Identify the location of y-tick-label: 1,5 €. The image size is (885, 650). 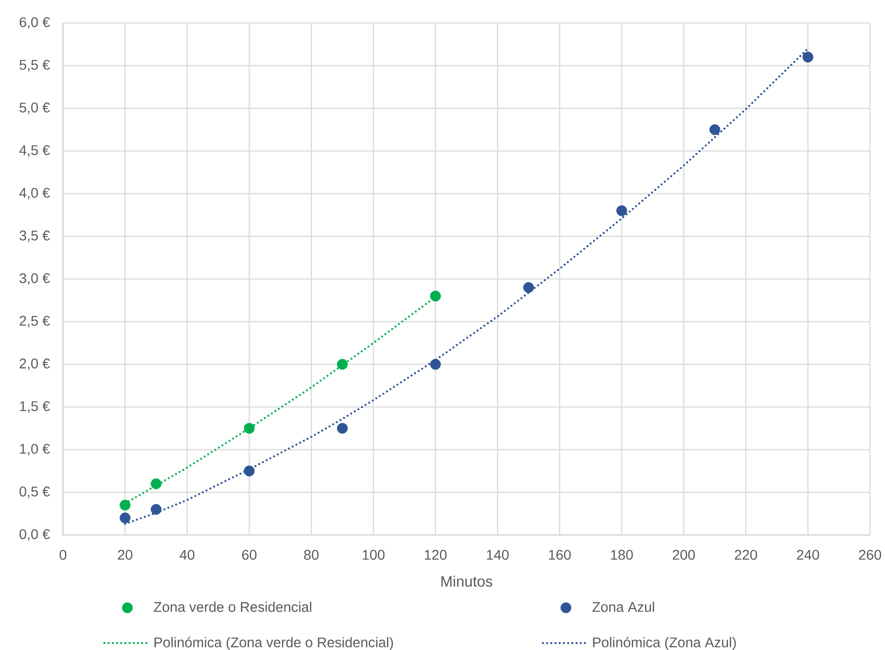
(35, 407).